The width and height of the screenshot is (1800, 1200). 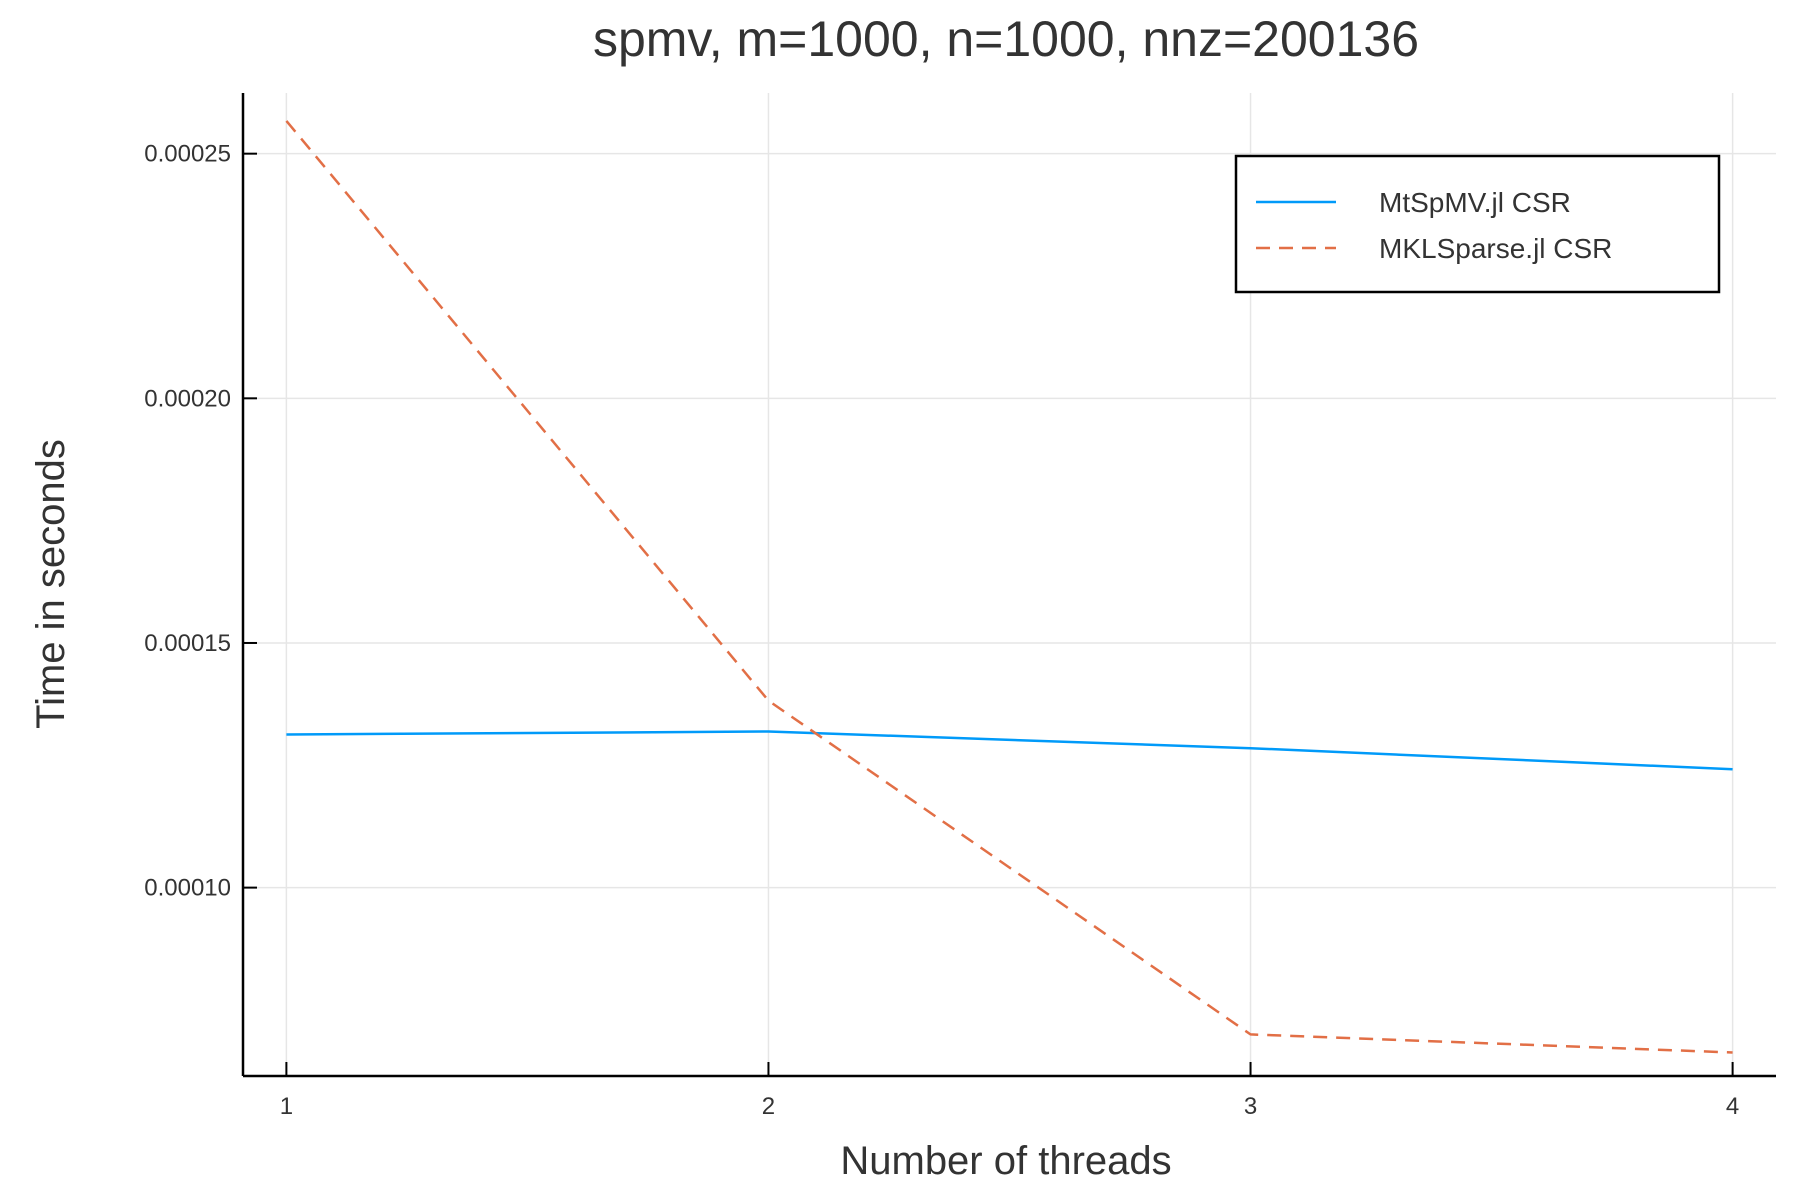 I want to click on y-axis-label: Time in seconds, so click(x=51, y=584).